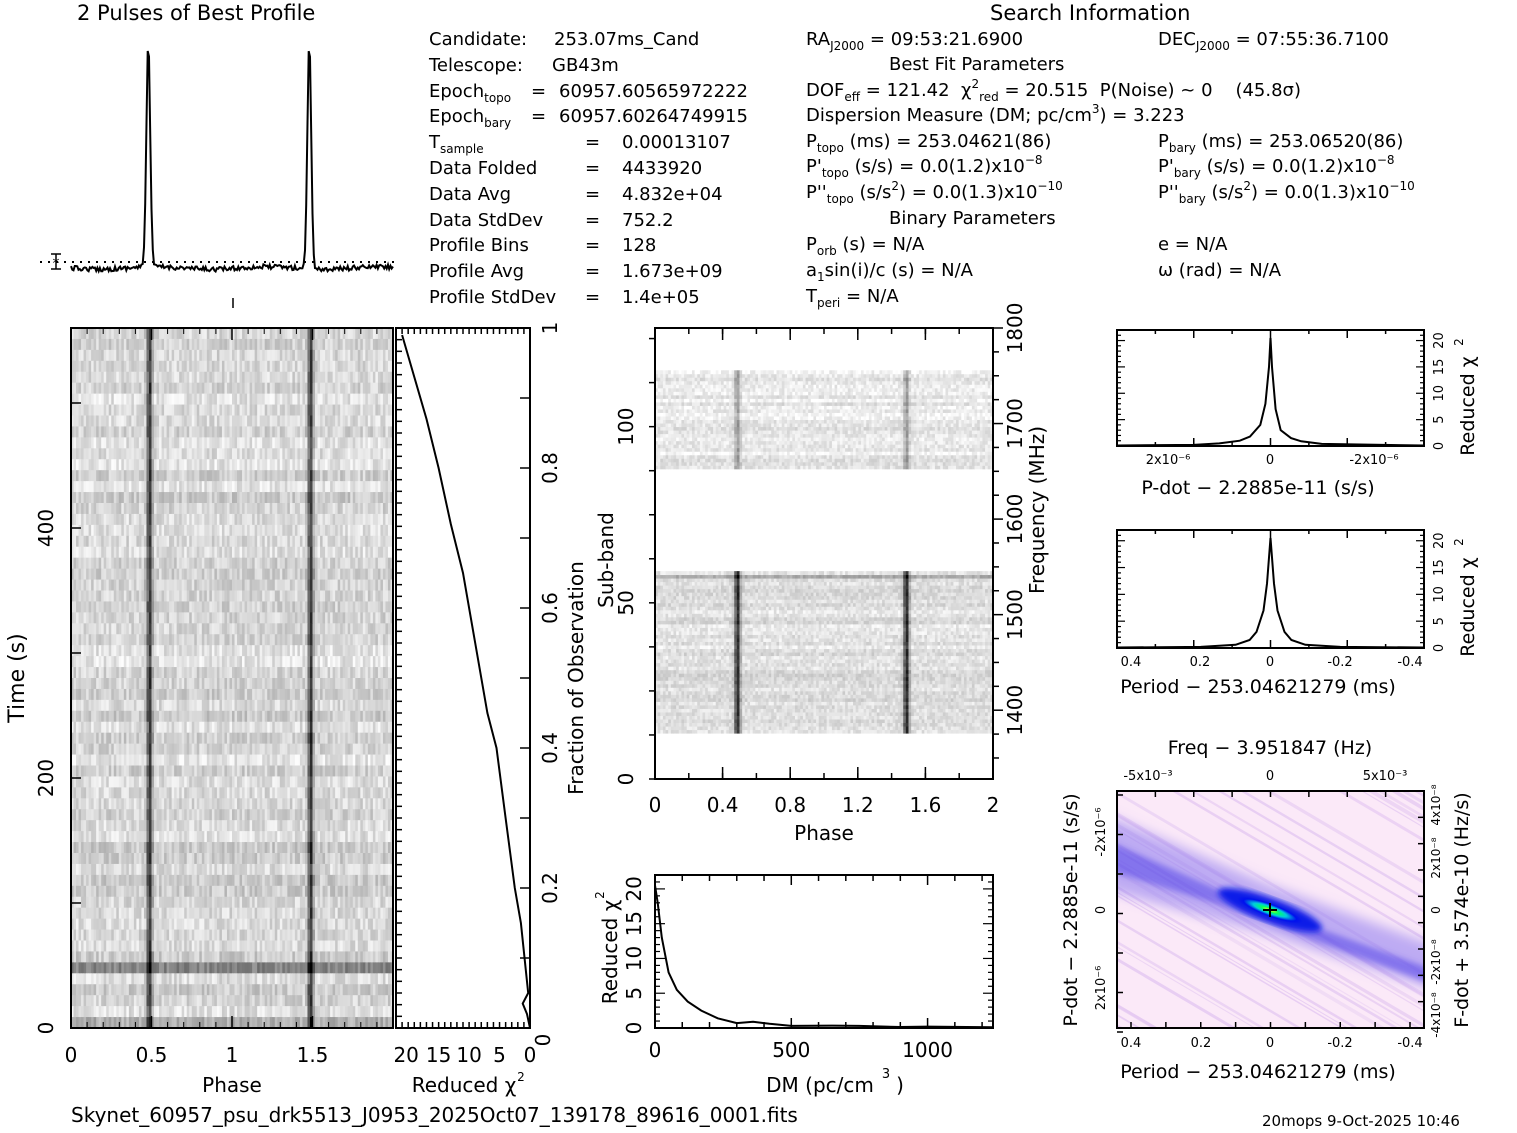 This screenshot has height=1133, width=1517. What do you see at coordinates (835, 173) in the screenshot?
I see `pdot-topo-sub: topo` at bounding box center [835, 173].